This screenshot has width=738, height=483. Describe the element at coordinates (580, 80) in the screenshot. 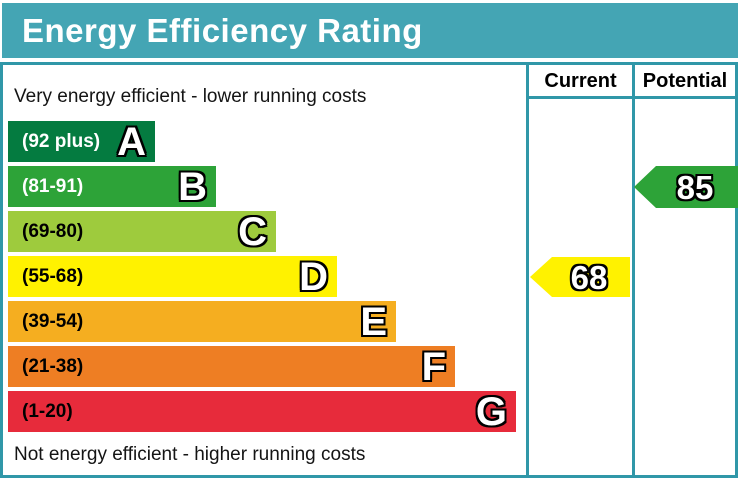

I see `current-column-header: Current` at that location.